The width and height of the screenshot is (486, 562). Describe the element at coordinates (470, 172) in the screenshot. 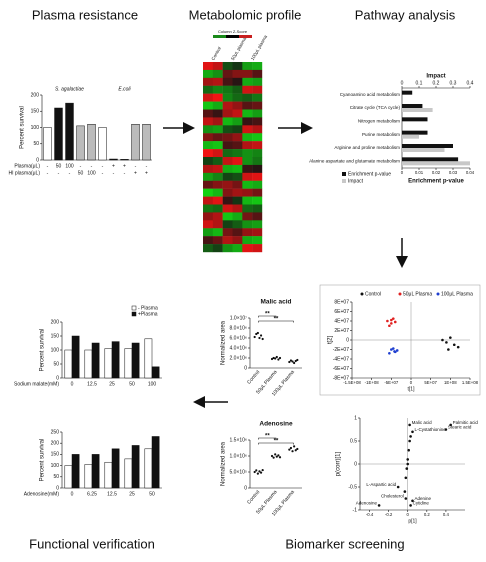

I see `x-tick-label: 0.04` at that location.